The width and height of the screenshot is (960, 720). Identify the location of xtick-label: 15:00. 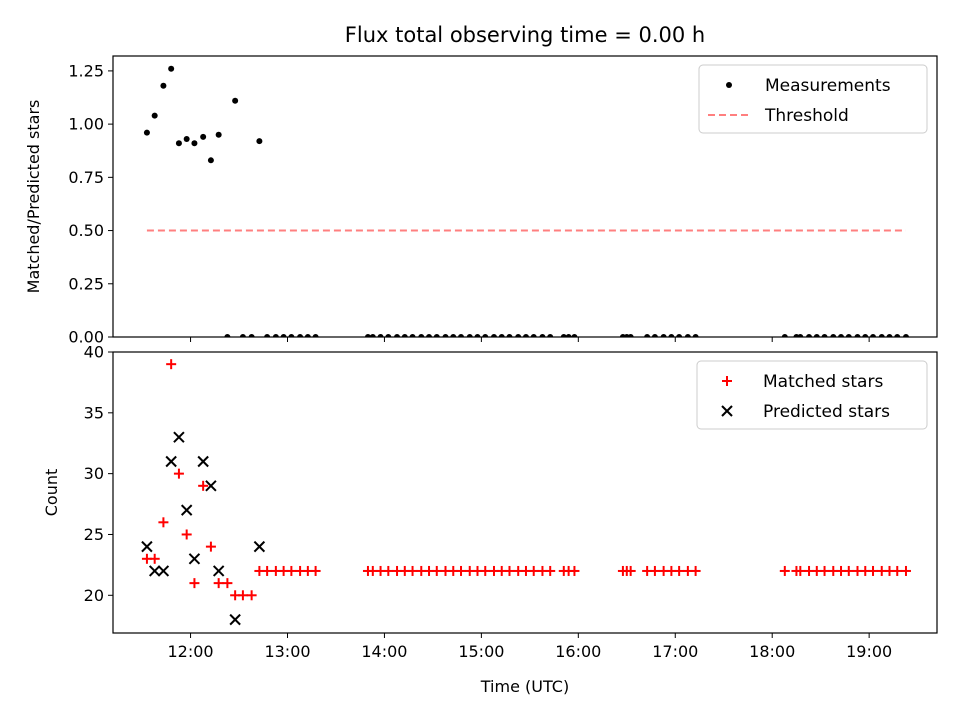
(481, 651).